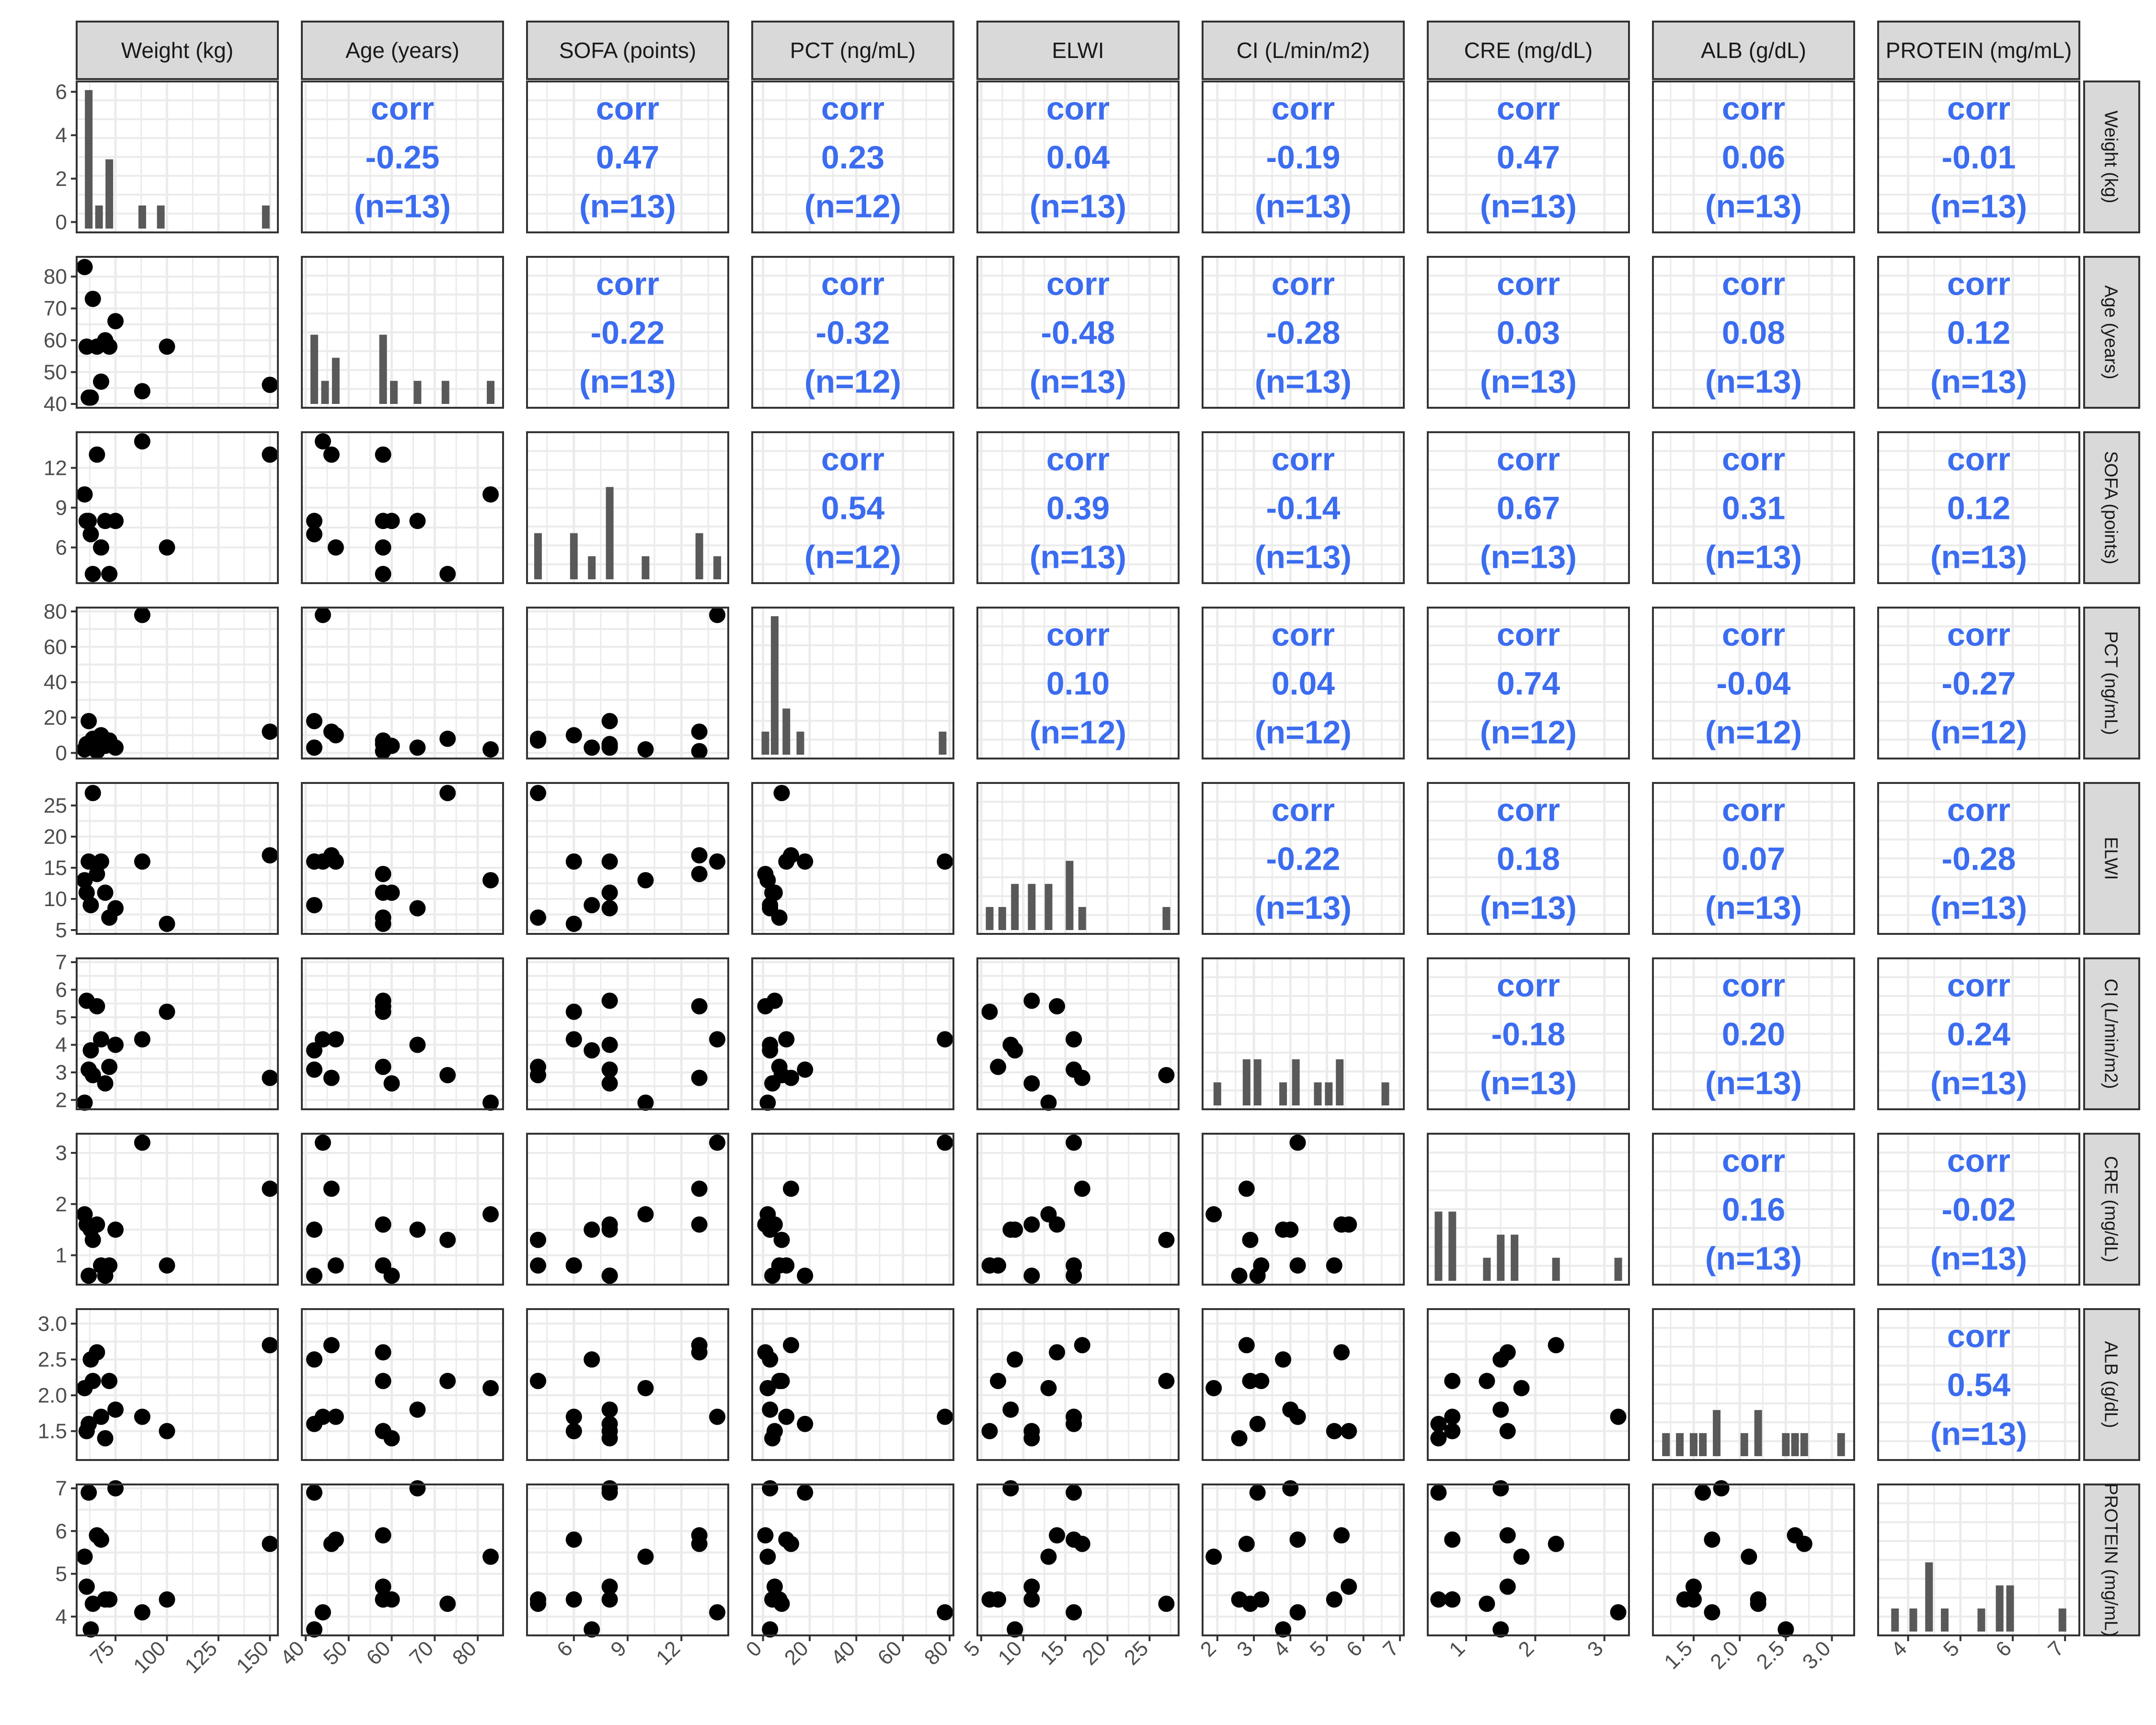 This screenshot has width=2156, height=1725. What do you see at coordinates (402, 1384) in the screenshot?
I see `panel-alb-g-dl-vs-age-years` at bounding box center [402, 1384].